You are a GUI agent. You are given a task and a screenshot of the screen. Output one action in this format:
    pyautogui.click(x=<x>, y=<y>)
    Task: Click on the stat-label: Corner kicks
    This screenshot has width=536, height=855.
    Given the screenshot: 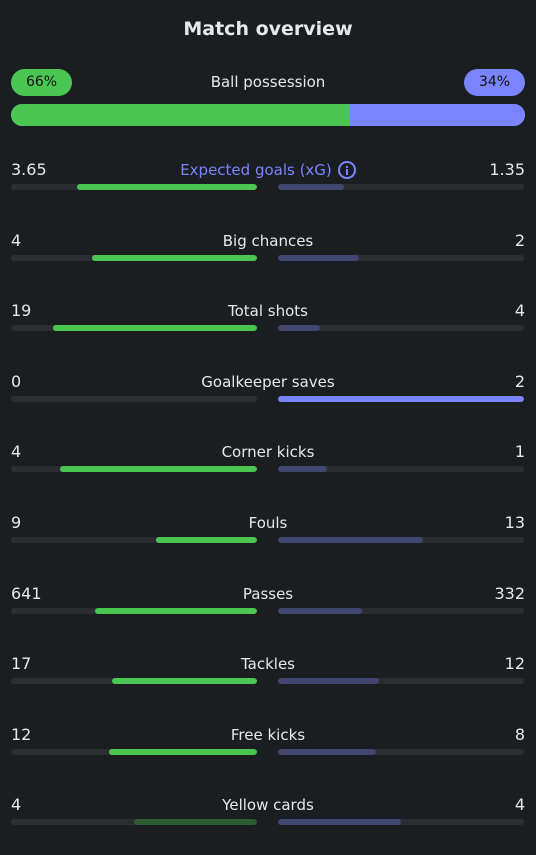 What is the action you would take?
    pyautogui.click(x=268, y=452)
    